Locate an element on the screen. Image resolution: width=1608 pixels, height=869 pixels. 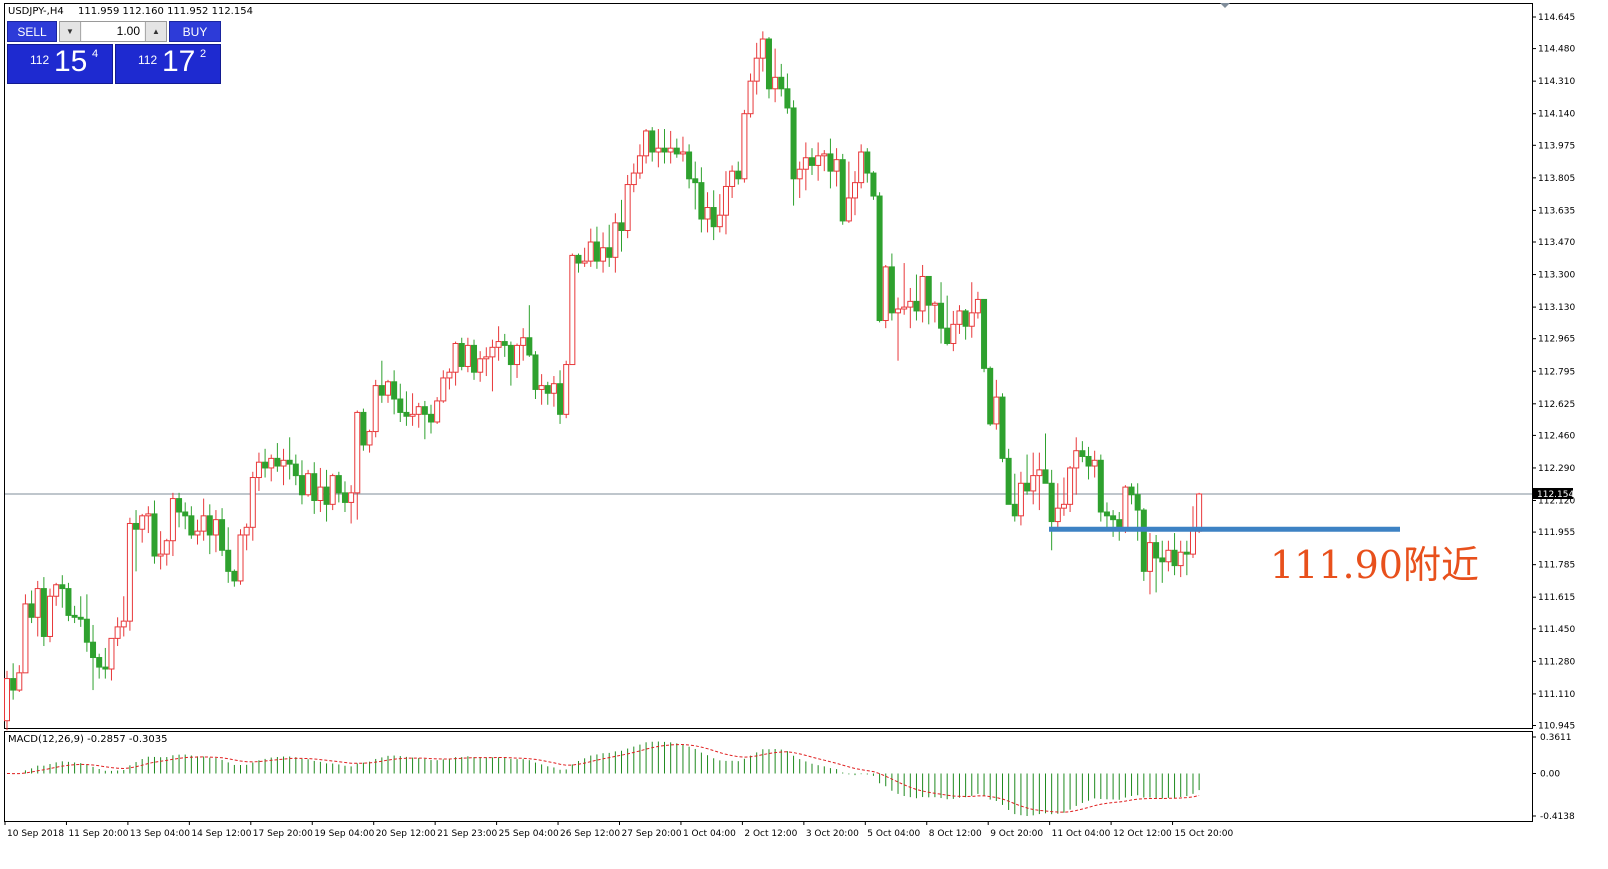
macd-tick-label: 0.00 is located at coordinates (1550, 775).